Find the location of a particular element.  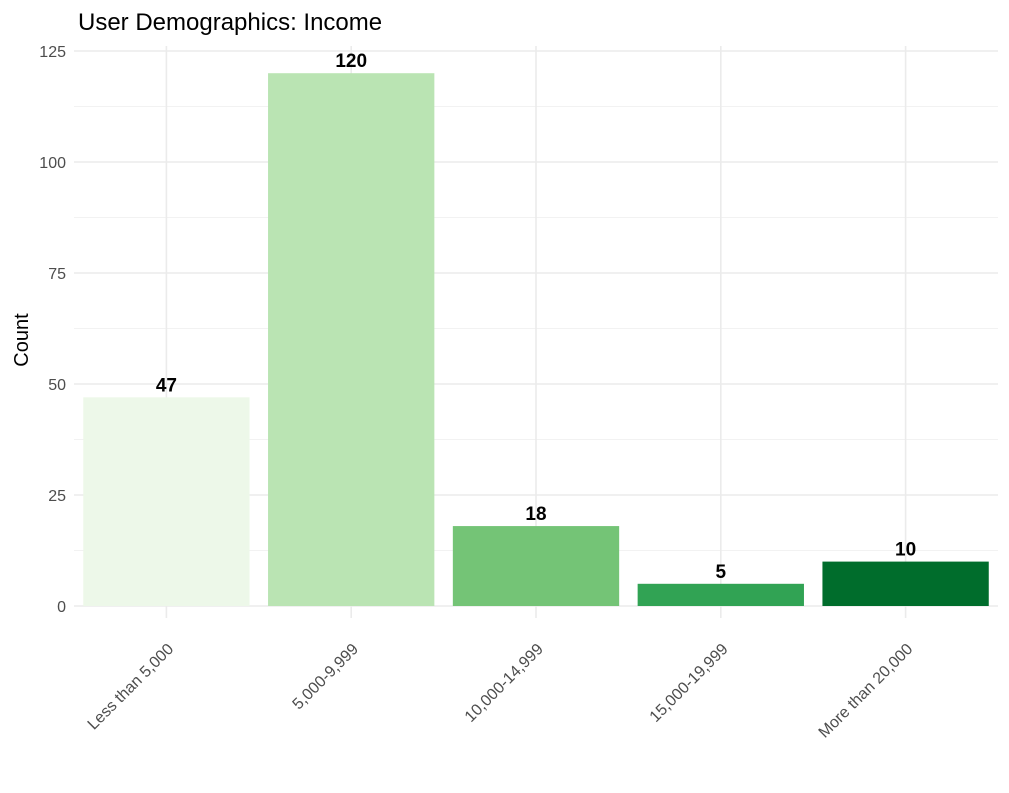

y-tick-label: 100 is located at coordinates (52, 163).